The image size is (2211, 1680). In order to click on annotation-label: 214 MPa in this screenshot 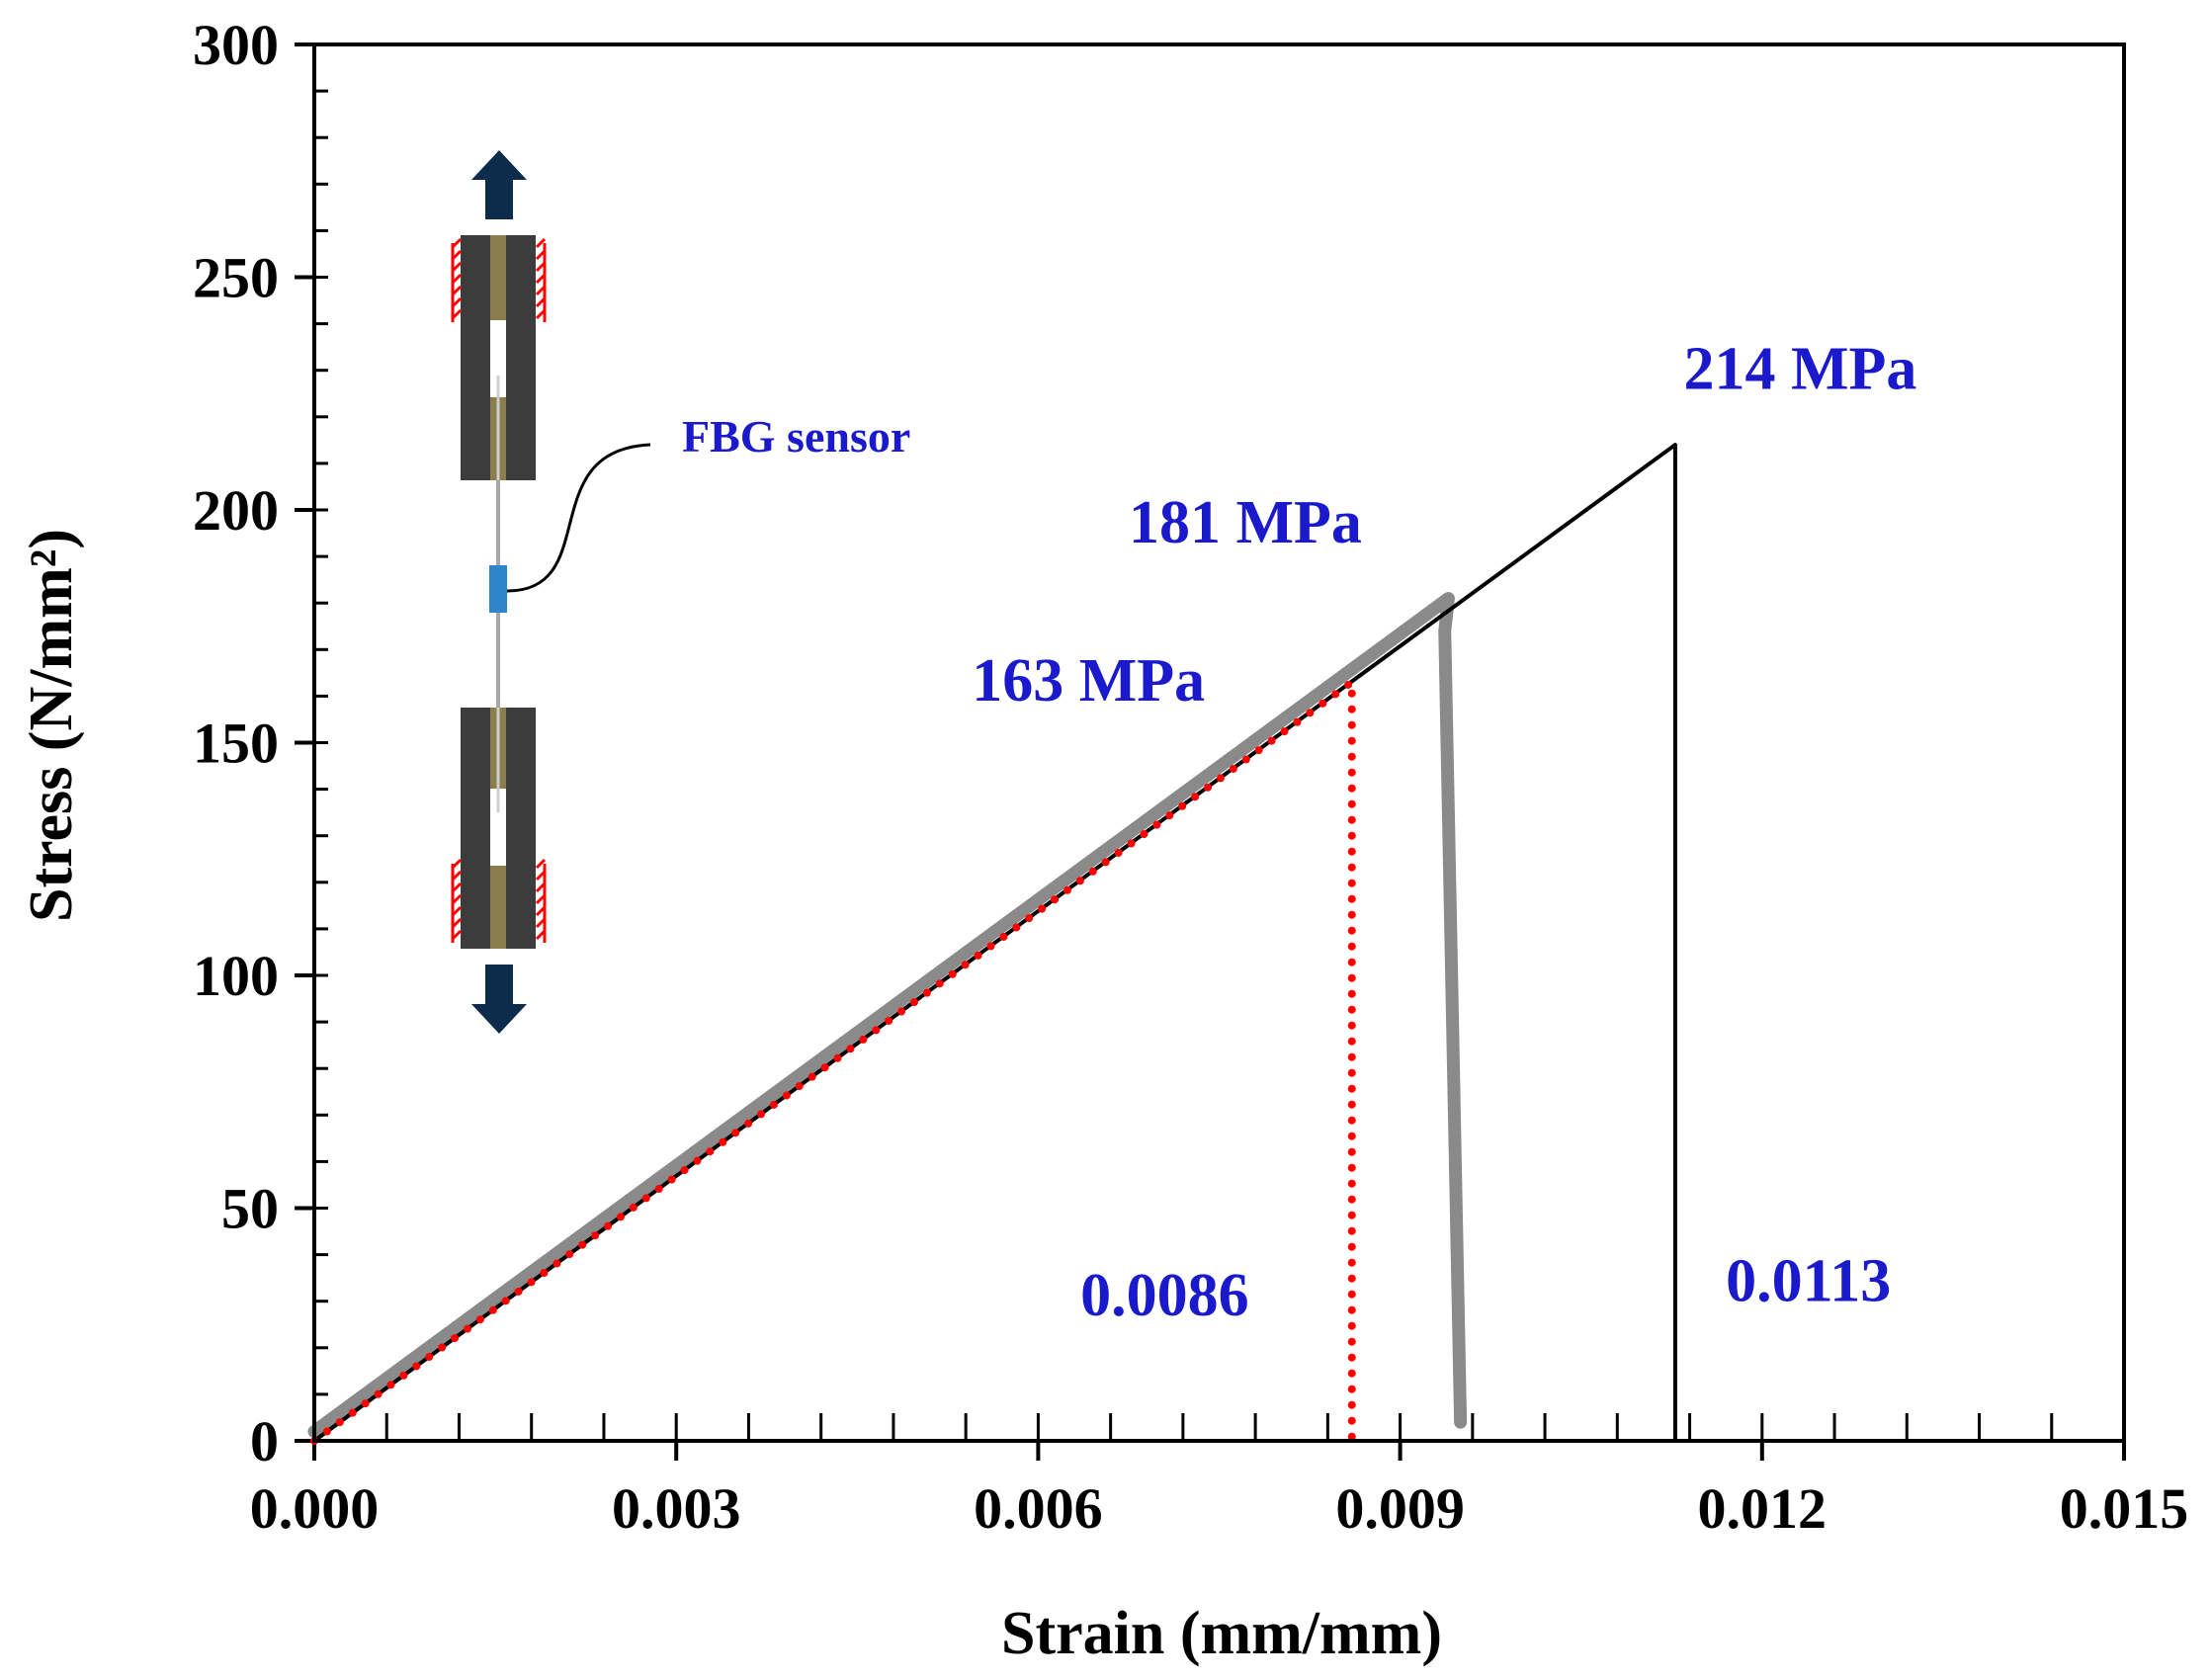, I will do `click(1799, 369)`.